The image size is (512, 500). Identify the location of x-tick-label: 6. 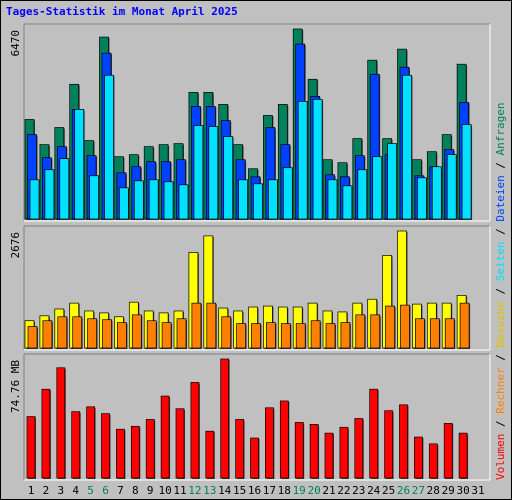
(105, 490).